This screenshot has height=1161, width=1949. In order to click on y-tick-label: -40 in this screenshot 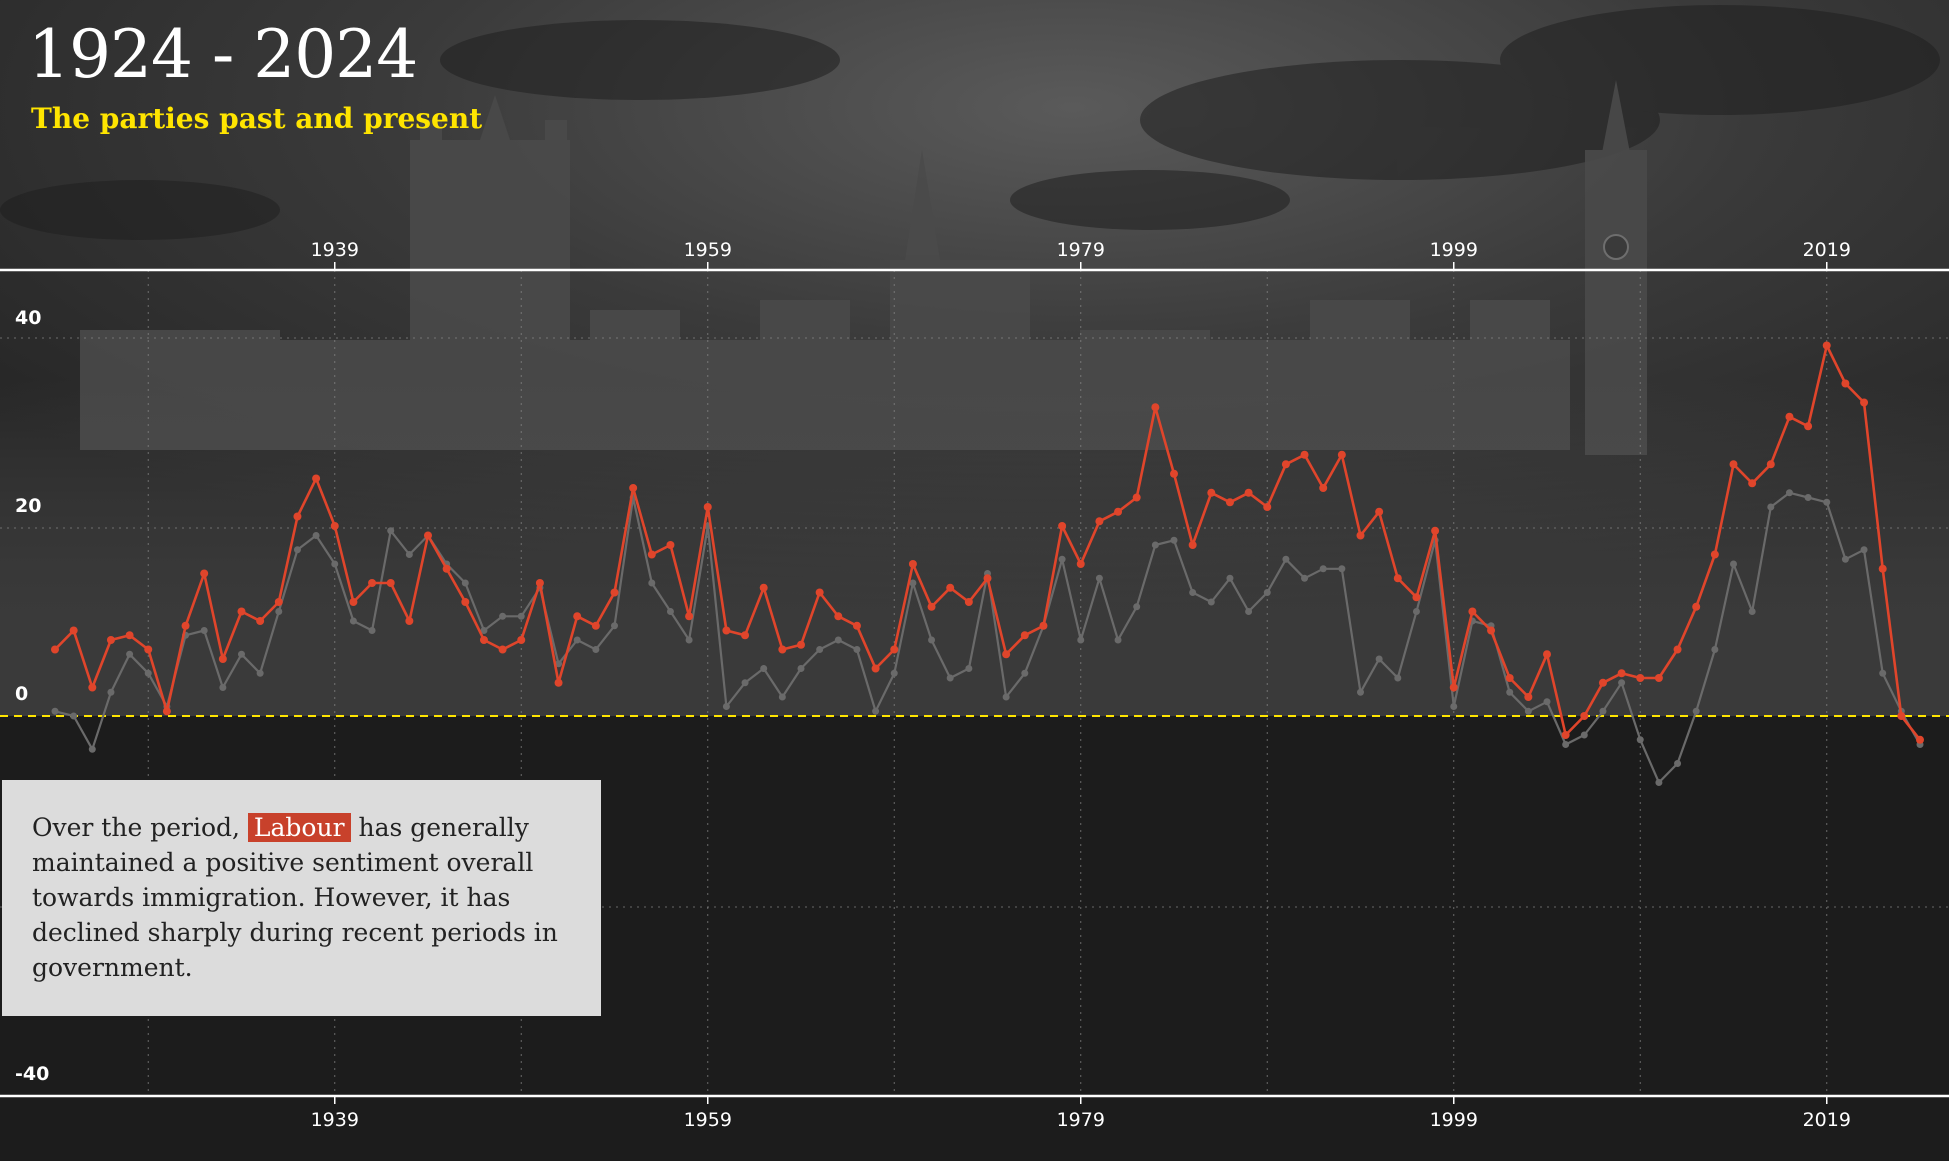, I will do `click(32, 1074)`.